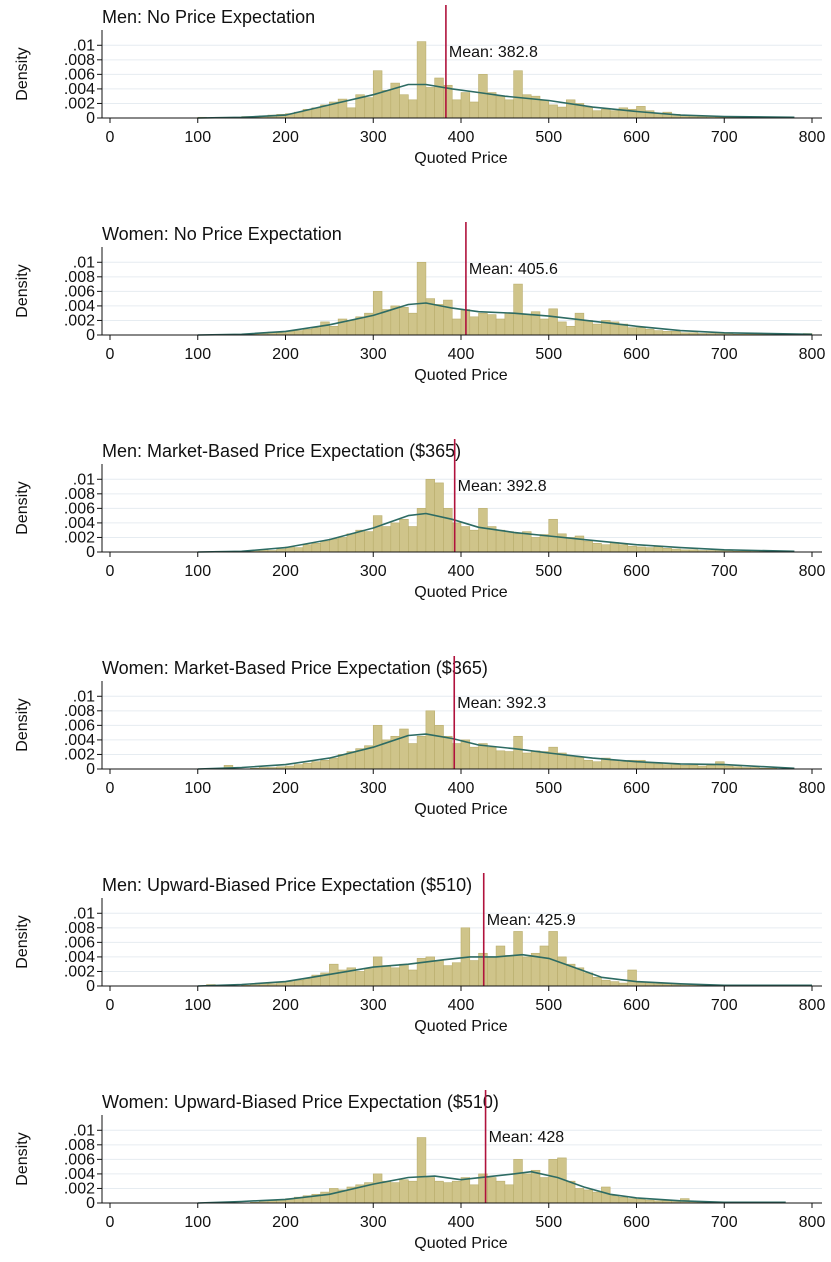 This screenshot has width=831, height=1262. What do you see at coordinates (502, 486) in the screenshot?
I see `mean-label: Mean: 392.8` at bounding box center [502, 486].